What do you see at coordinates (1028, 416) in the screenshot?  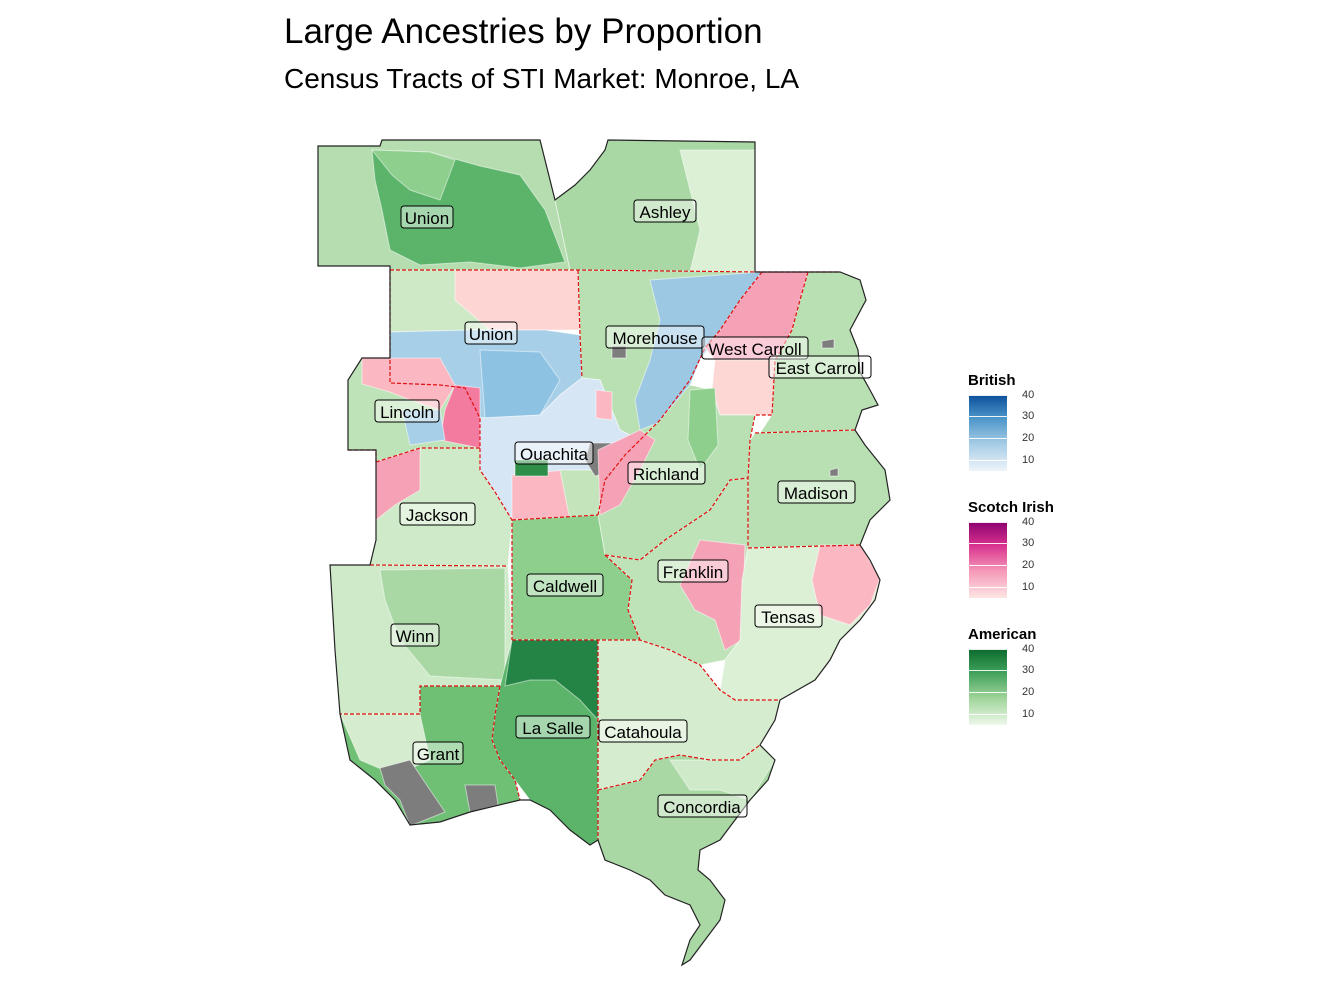 I see `legend-british-tick: 30` at bounding box center [1028, 416].